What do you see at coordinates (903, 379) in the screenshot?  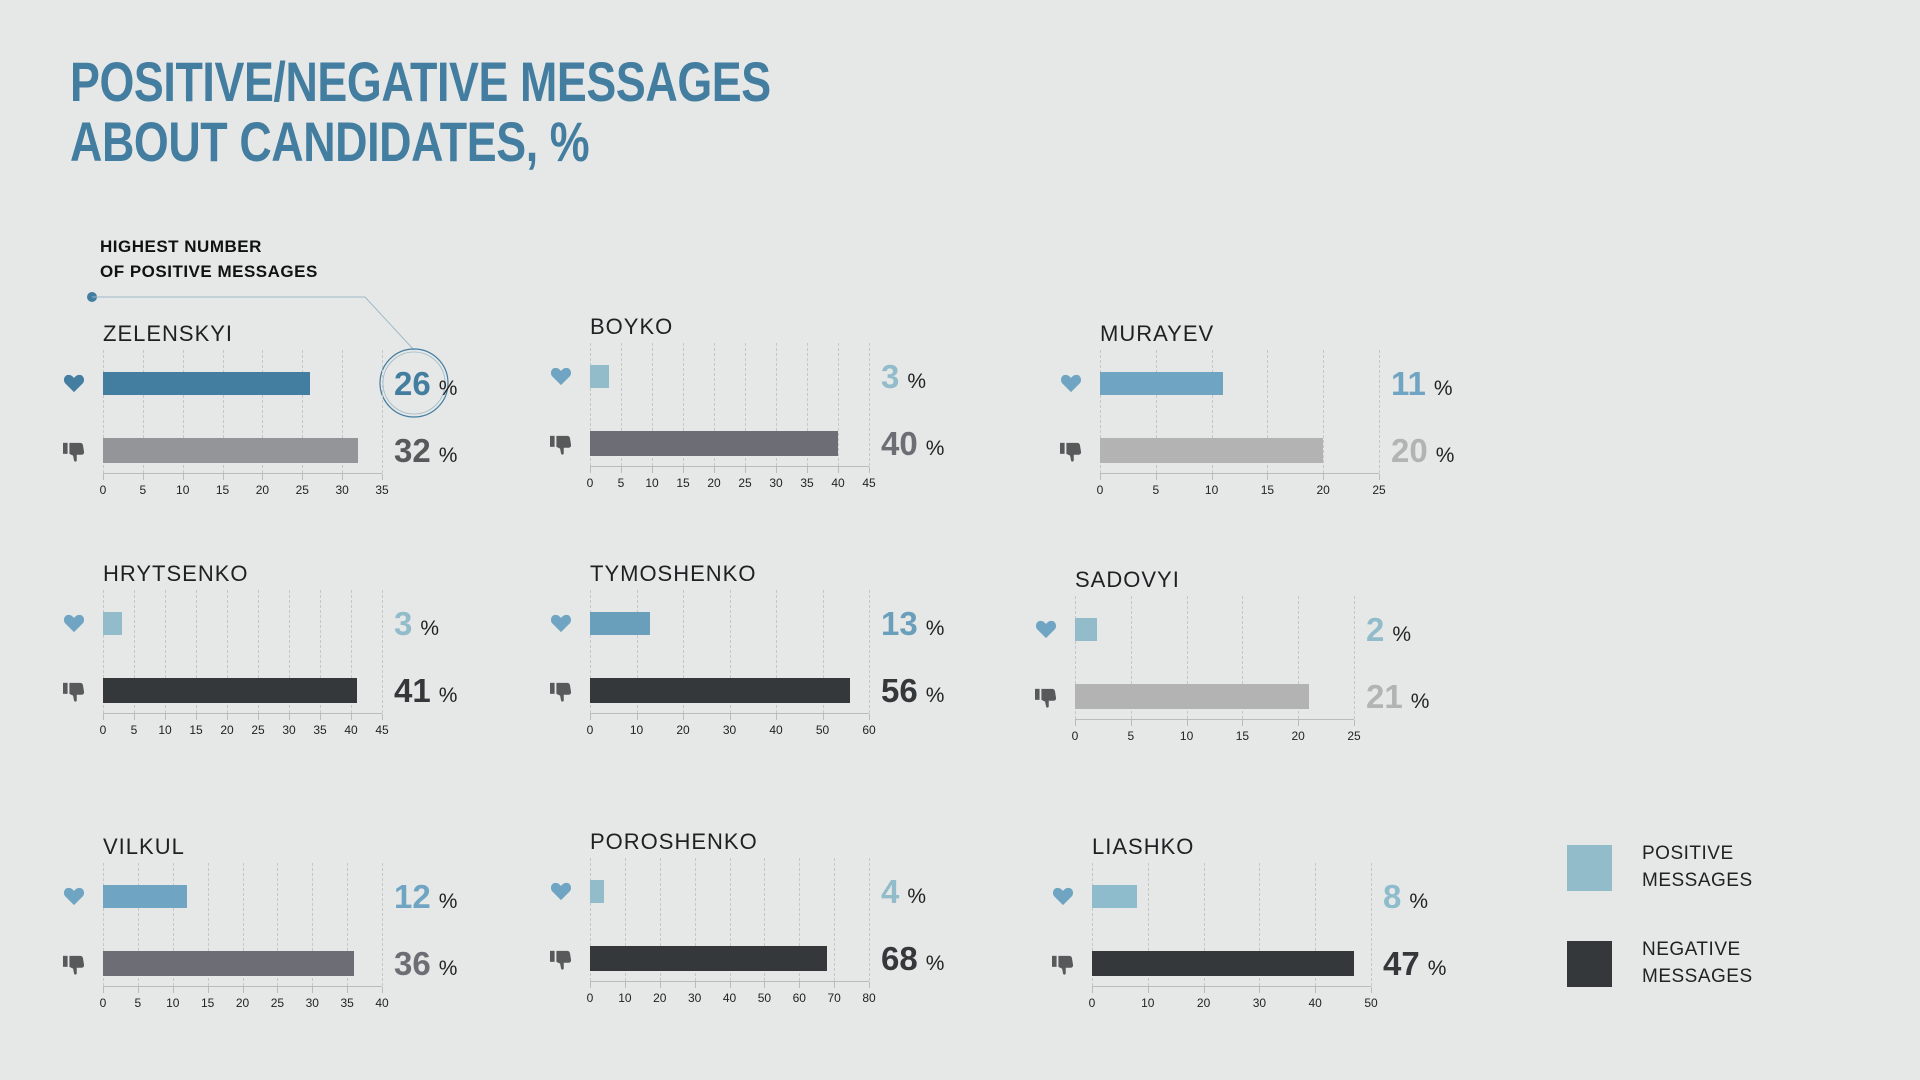 I see `positive-value: 3%` at bounding box center [903, 379].